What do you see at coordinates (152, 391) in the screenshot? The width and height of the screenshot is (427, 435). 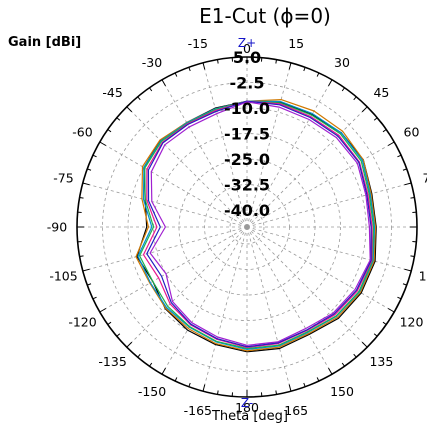 I see `angle-tick-label: -150` at bounding box center [152, 391].